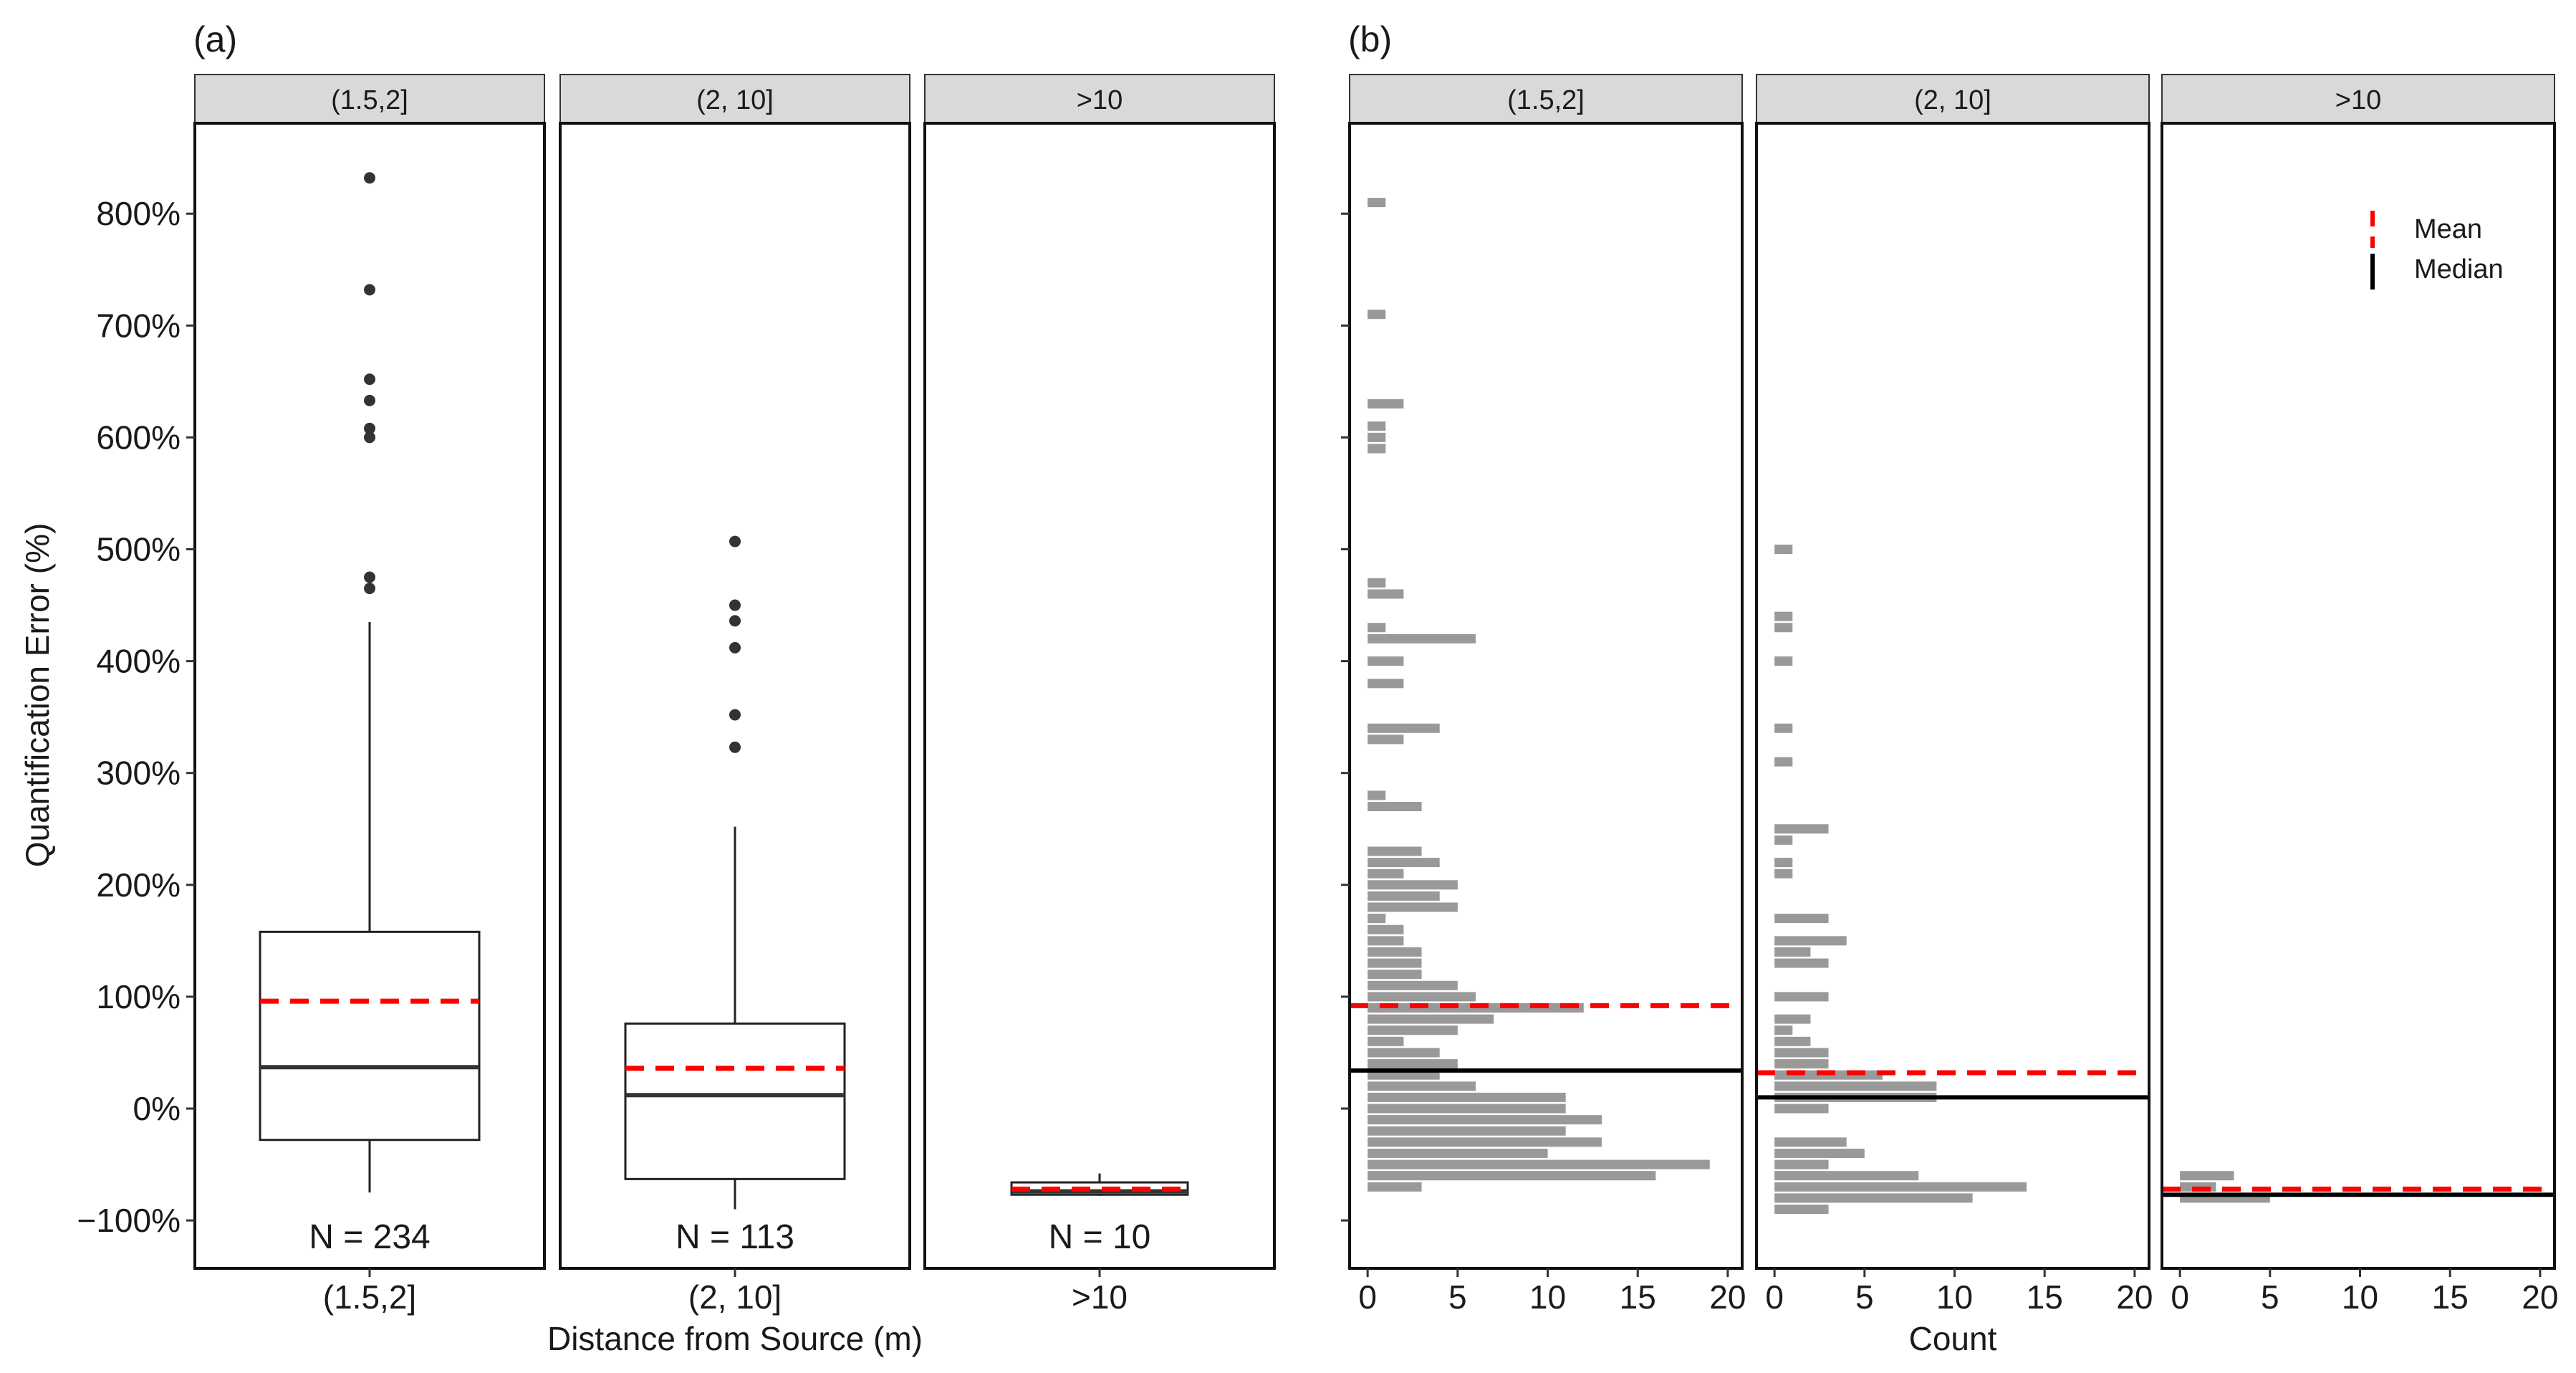  What do you see at coordinates (1370, 39) in the screenshot?
I see `panel-b-label: (b)` at bounding box center [1370, 39].